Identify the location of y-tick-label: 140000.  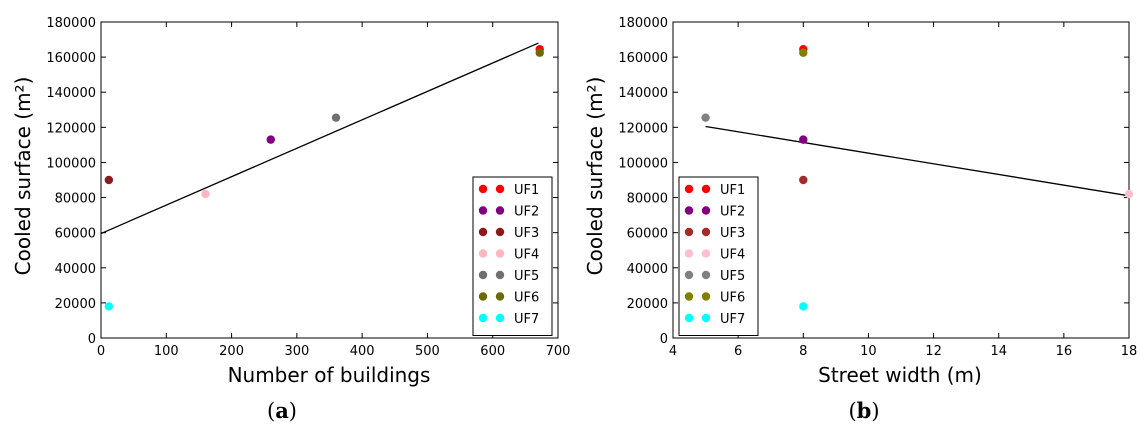
(71, 93).